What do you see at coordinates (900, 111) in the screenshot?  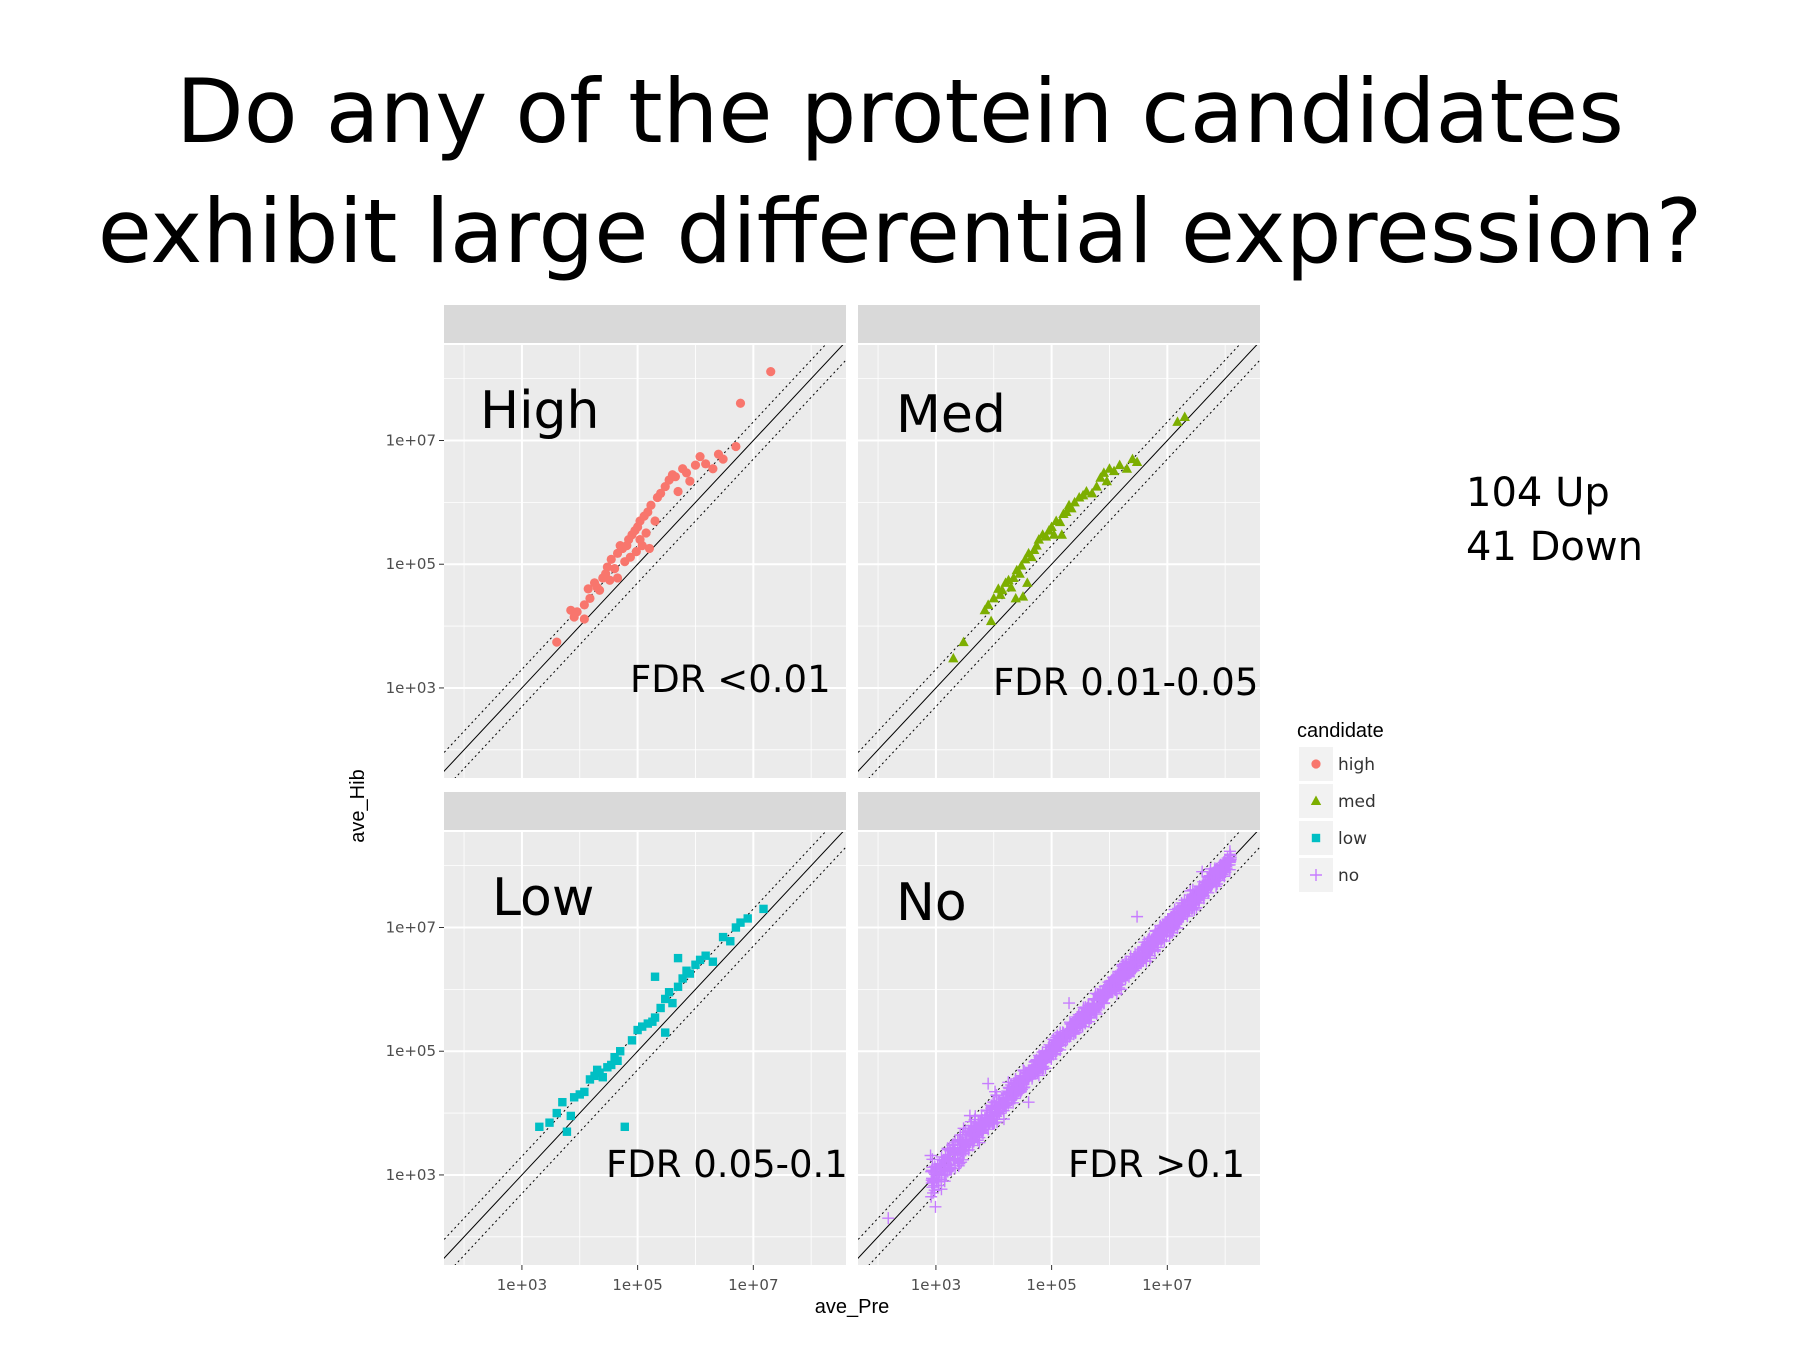 I see `title-line-1: Do any of the protein candidates` at bounding box center [900, 111].